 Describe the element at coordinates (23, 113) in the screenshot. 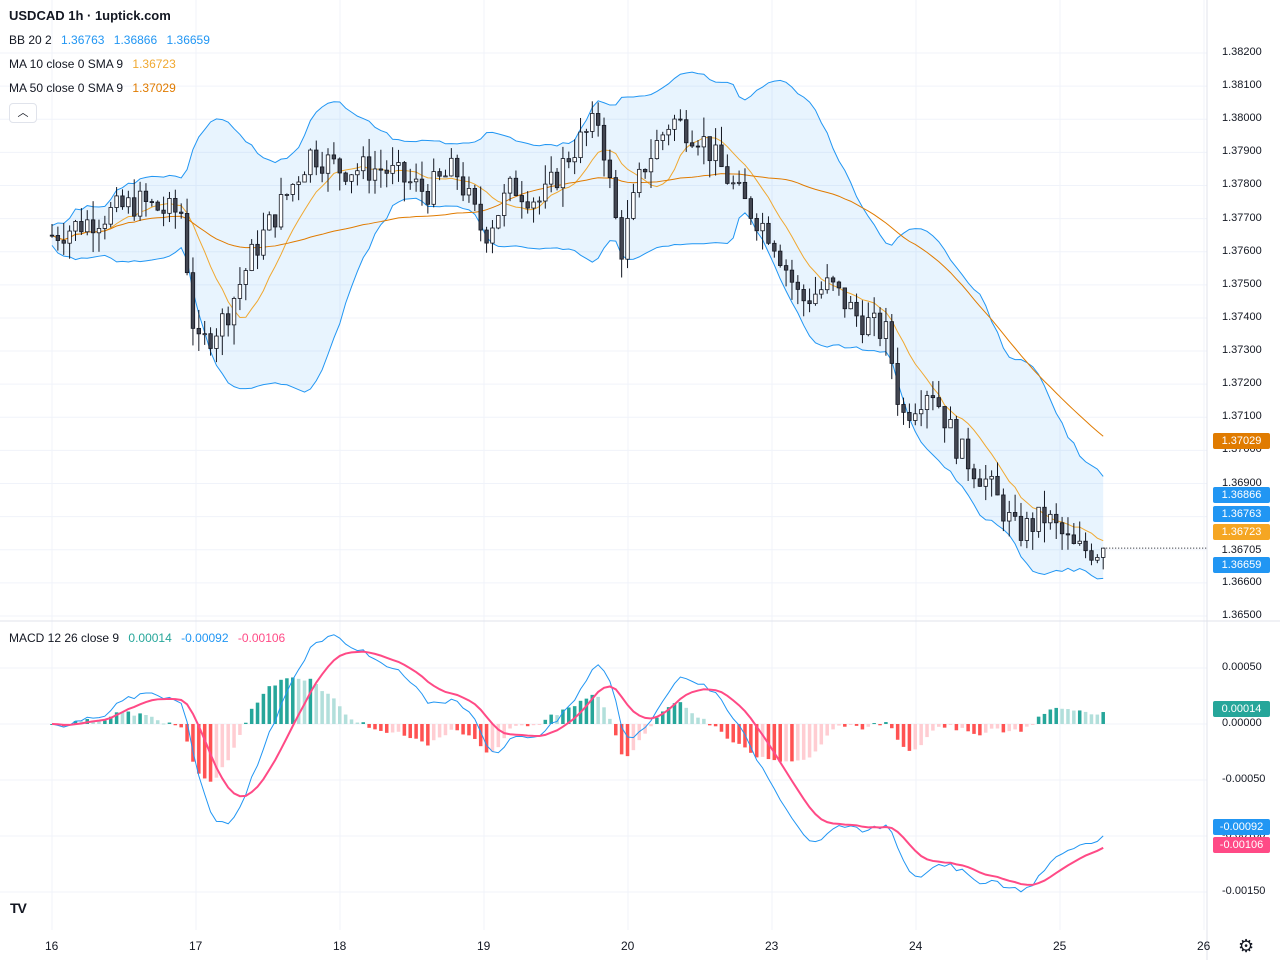

I see `legend-collapse-button: ︿` at that location.